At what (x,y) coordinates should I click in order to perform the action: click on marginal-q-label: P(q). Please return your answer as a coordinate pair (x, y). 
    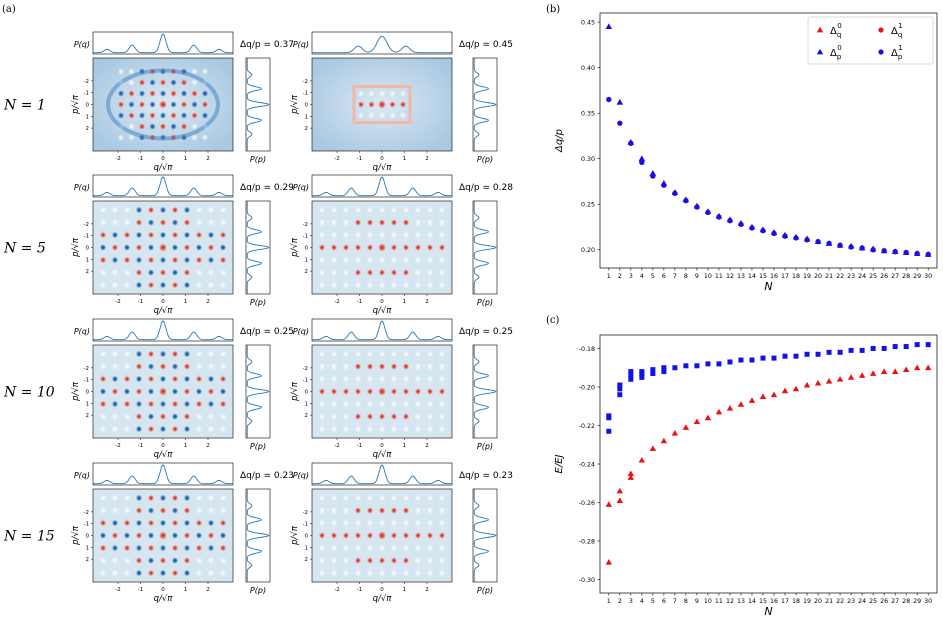
    Looking at the image, I should click on (82, 331).